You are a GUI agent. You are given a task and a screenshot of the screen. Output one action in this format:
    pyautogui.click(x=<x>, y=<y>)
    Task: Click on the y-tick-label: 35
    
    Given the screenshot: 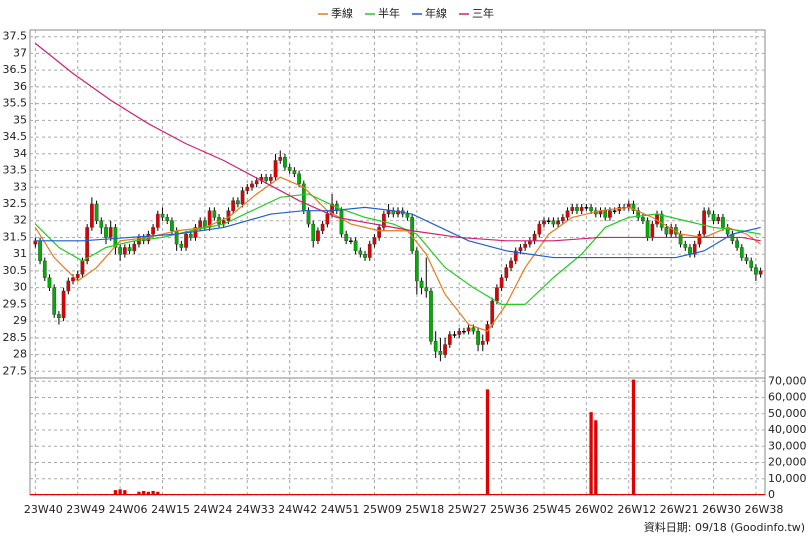 What is the action you would take?
    pyautogui.click(x=20, y=119)
    